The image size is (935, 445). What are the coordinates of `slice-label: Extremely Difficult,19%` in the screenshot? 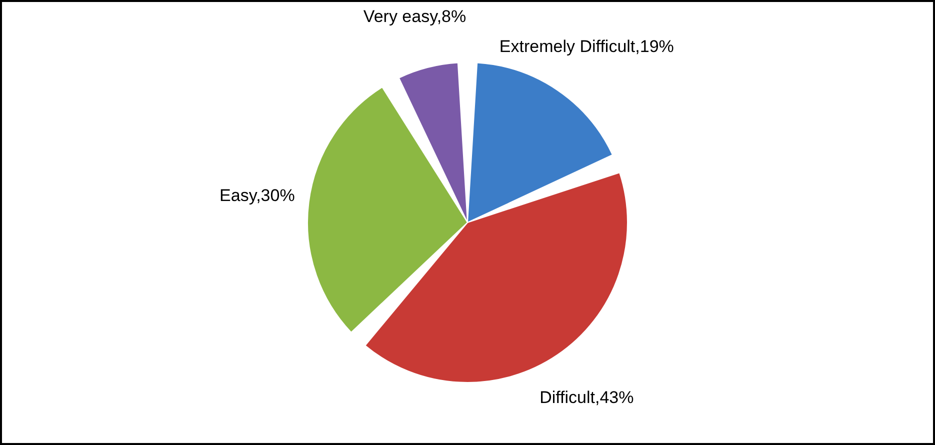 It's located at (586, 46).